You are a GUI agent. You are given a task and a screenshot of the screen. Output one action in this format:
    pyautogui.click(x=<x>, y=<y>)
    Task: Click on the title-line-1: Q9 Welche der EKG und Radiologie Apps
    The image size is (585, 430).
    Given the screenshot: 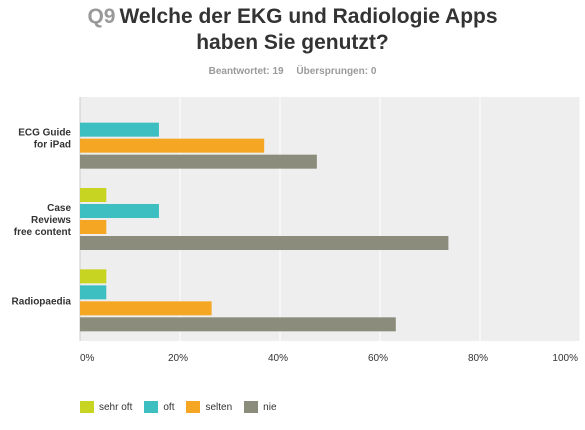 What is the action you would take?
    pyautogui.click(x=292, y=17)
    